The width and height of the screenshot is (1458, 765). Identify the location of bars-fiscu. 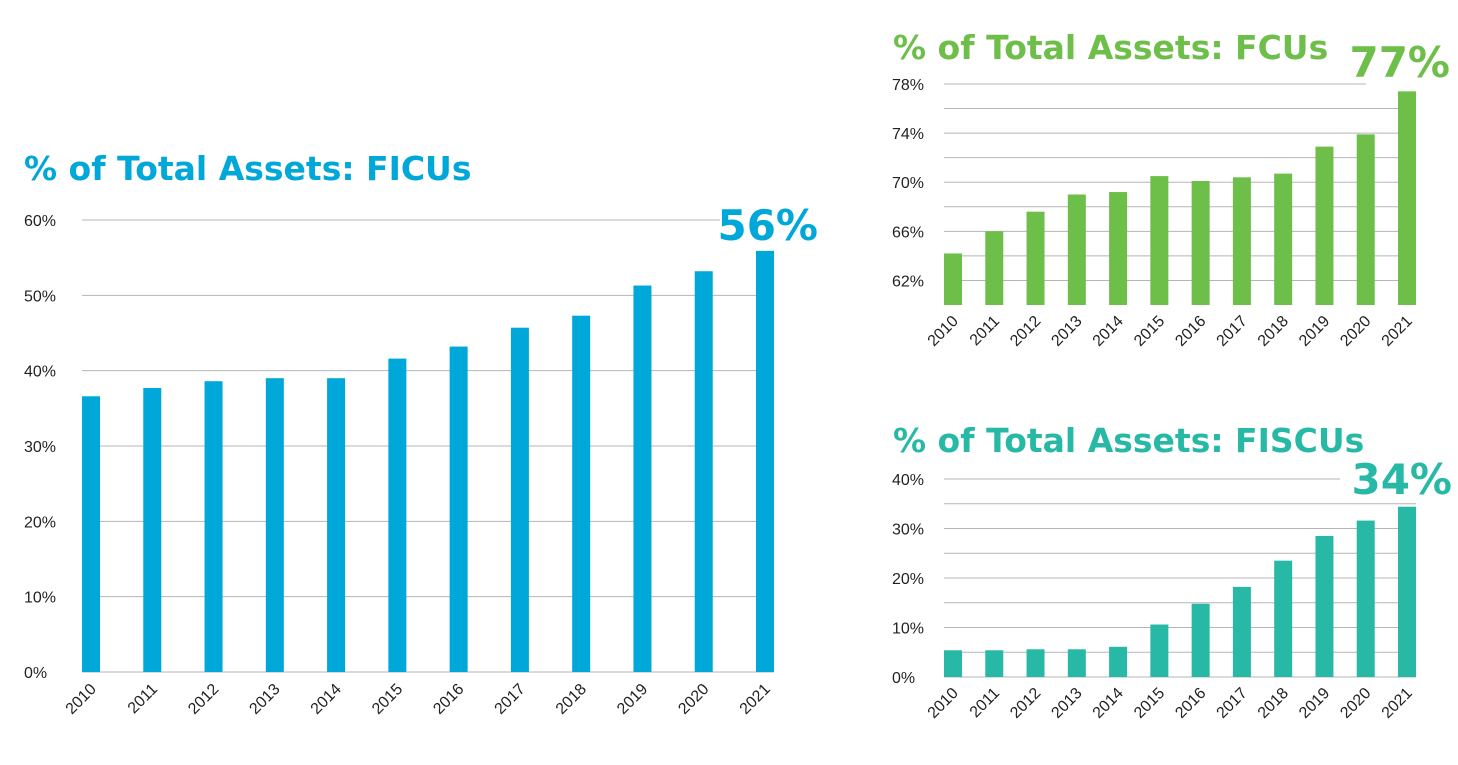
(1180, 591).